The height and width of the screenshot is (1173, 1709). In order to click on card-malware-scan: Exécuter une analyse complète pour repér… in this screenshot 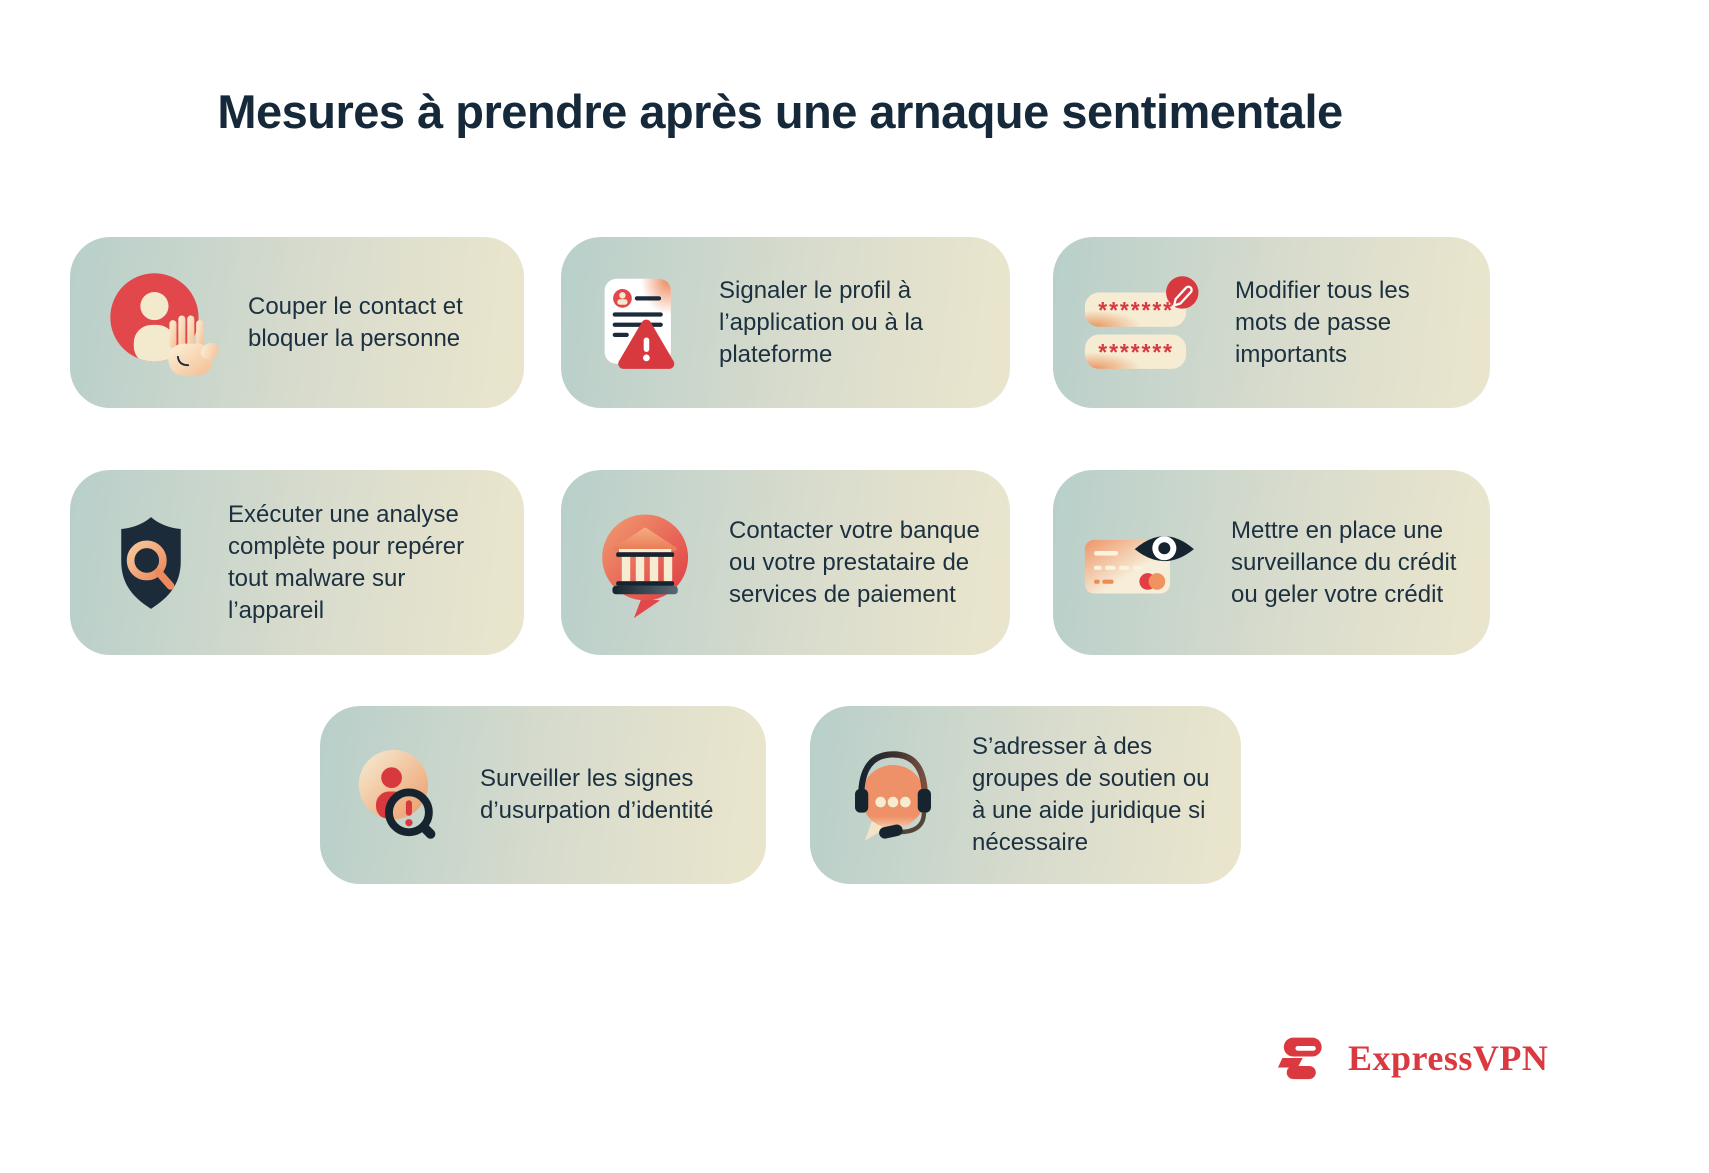, I will do `click(297, 562)`.